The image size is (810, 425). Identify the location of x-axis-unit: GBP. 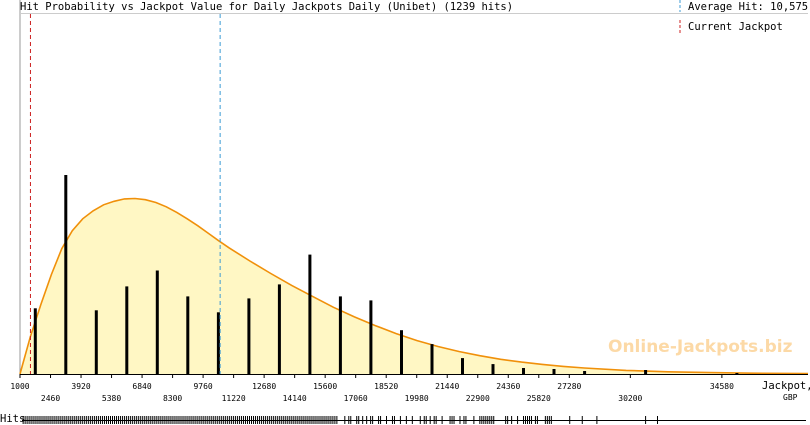
(790, 397).